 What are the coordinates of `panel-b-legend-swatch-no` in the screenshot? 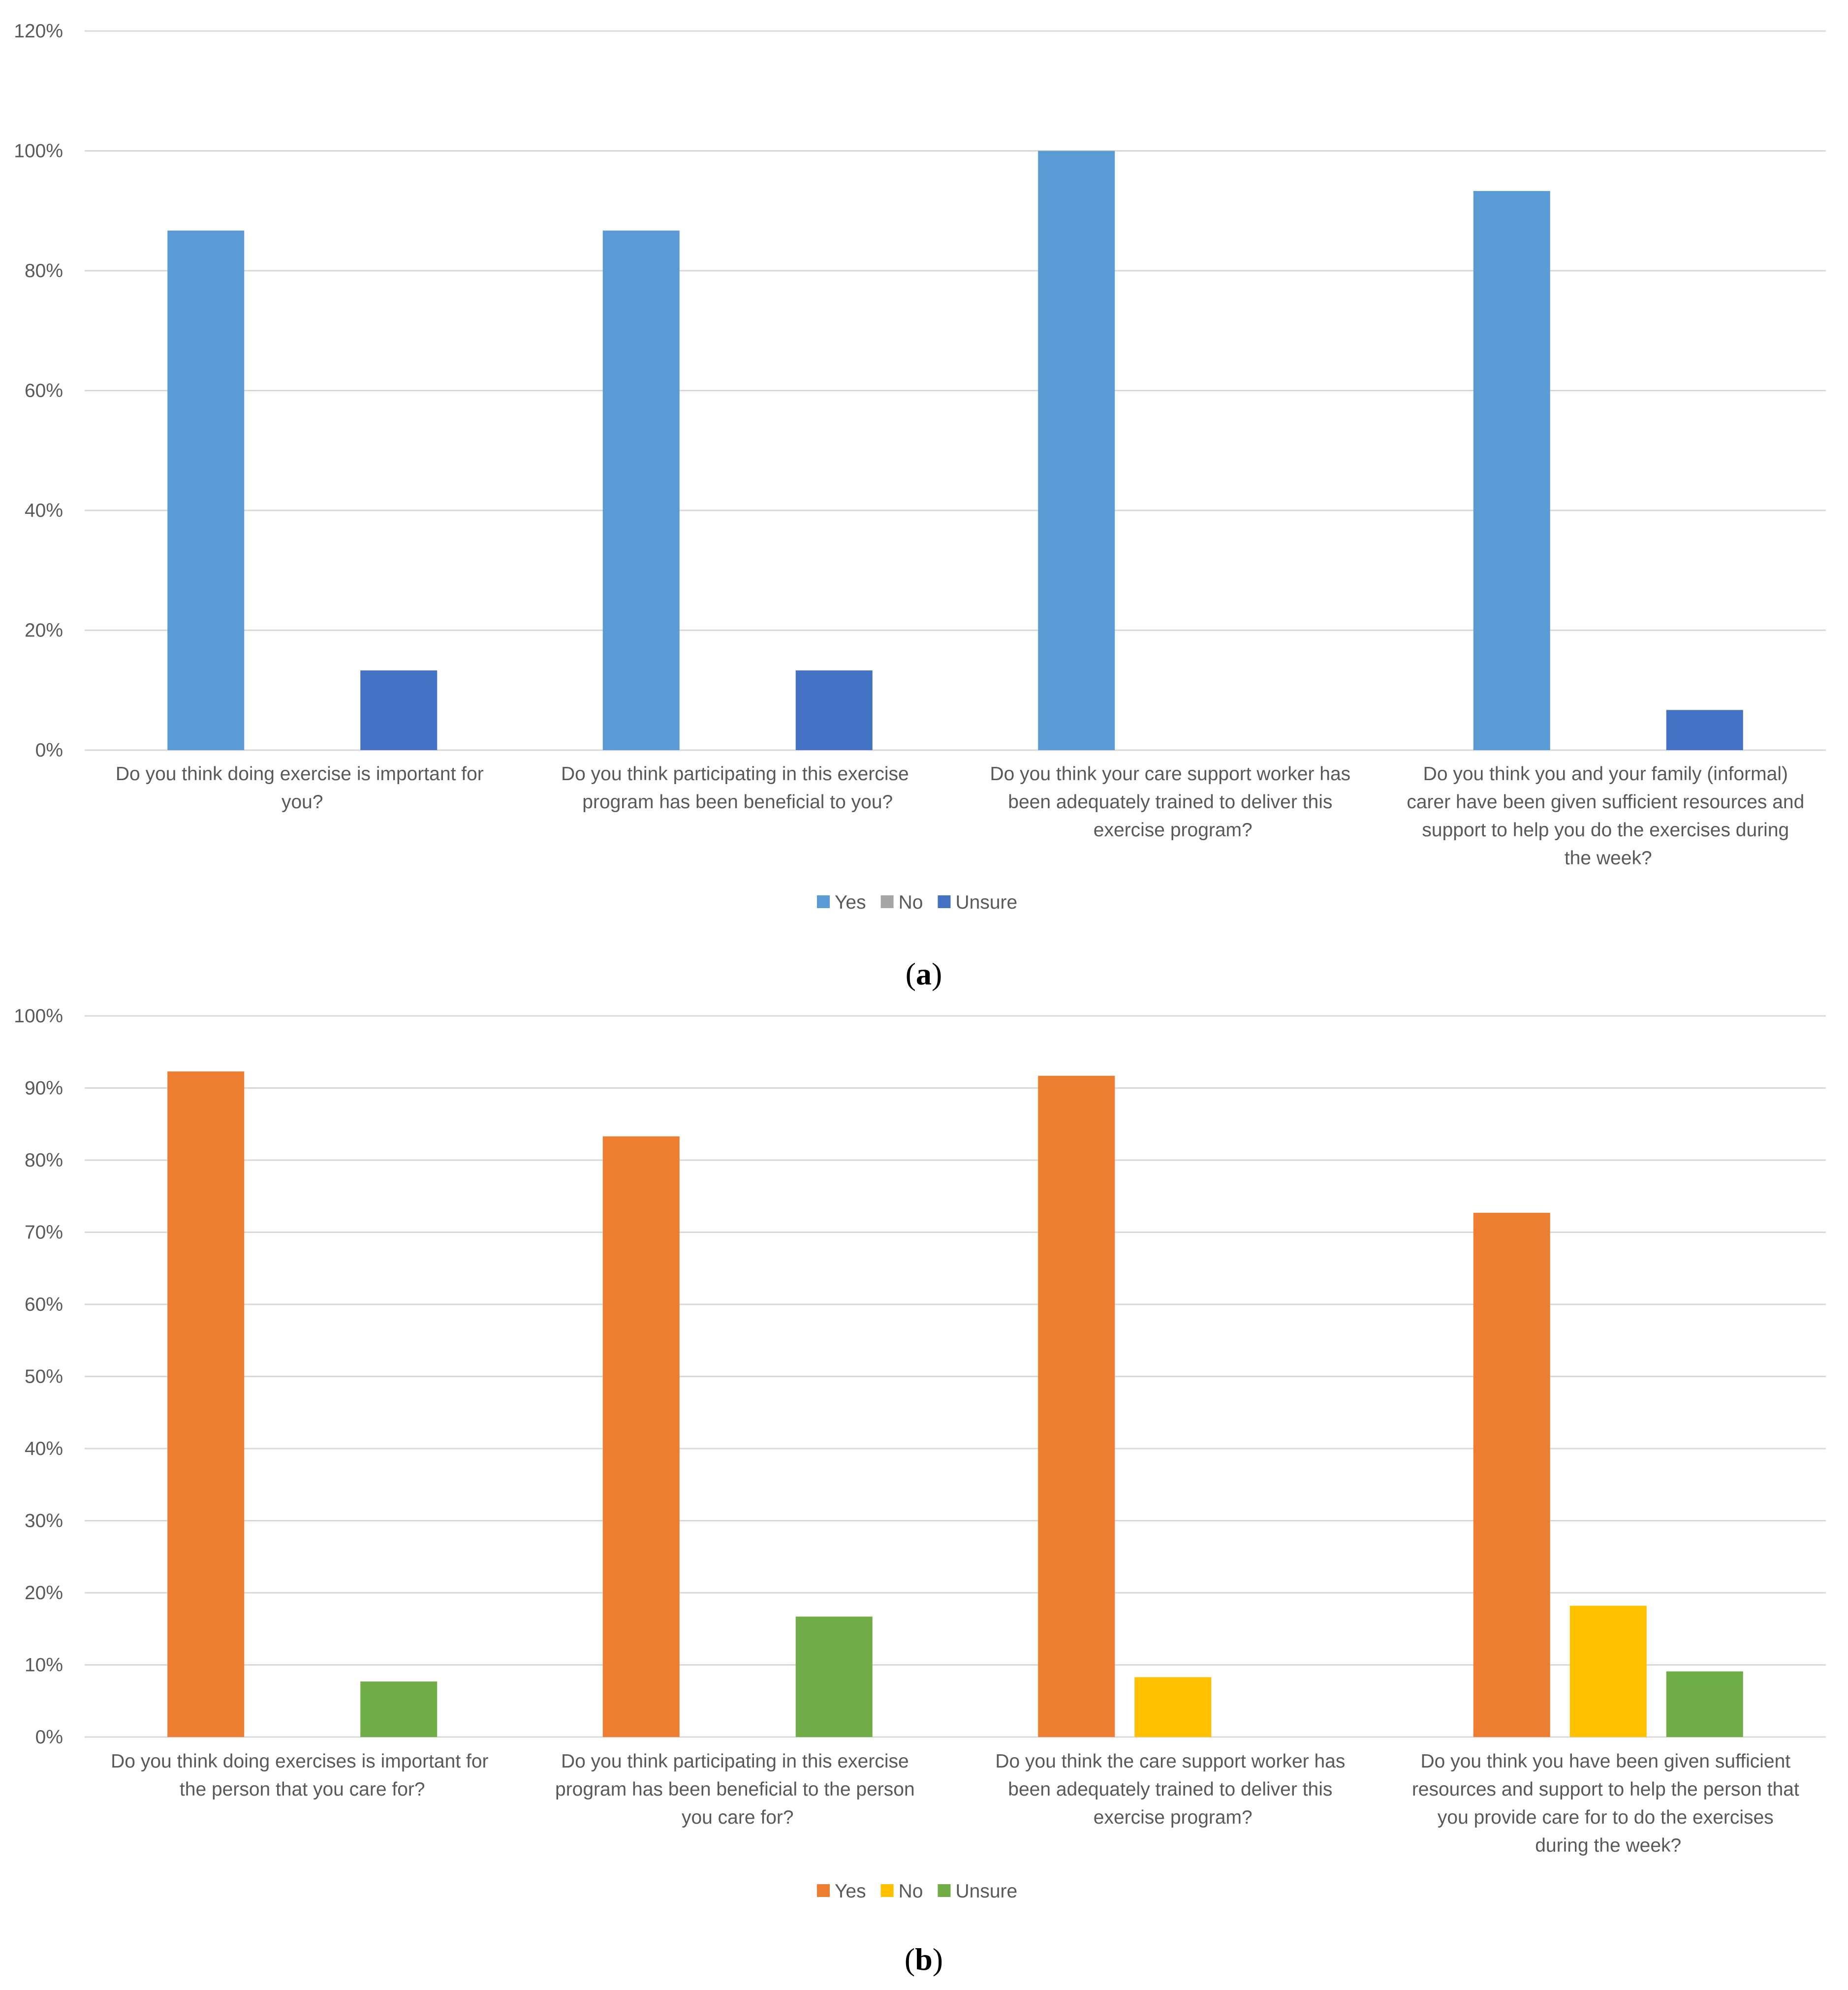 It's located at (887, 1890).